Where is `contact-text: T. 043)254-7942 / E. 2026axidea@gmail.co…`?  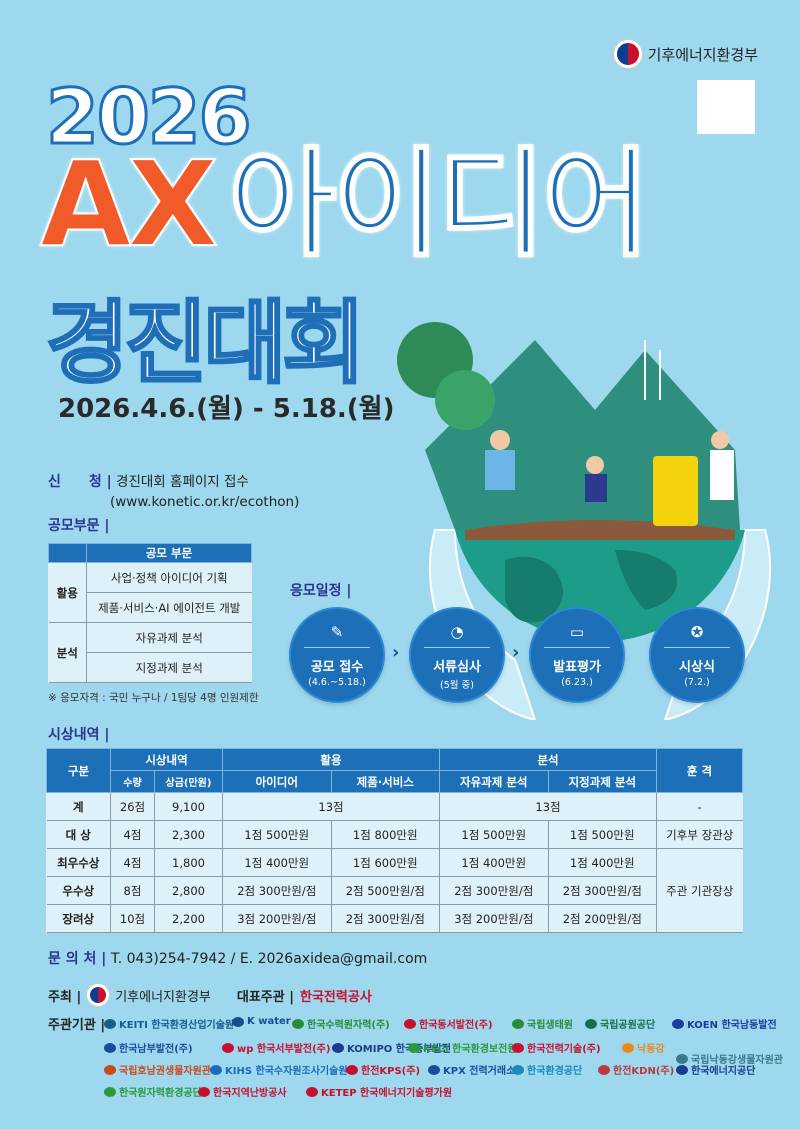
contact-text: T. 043)254-7942 / E. 2026axidea@gmail.co… is located at coordinates (269, 959).